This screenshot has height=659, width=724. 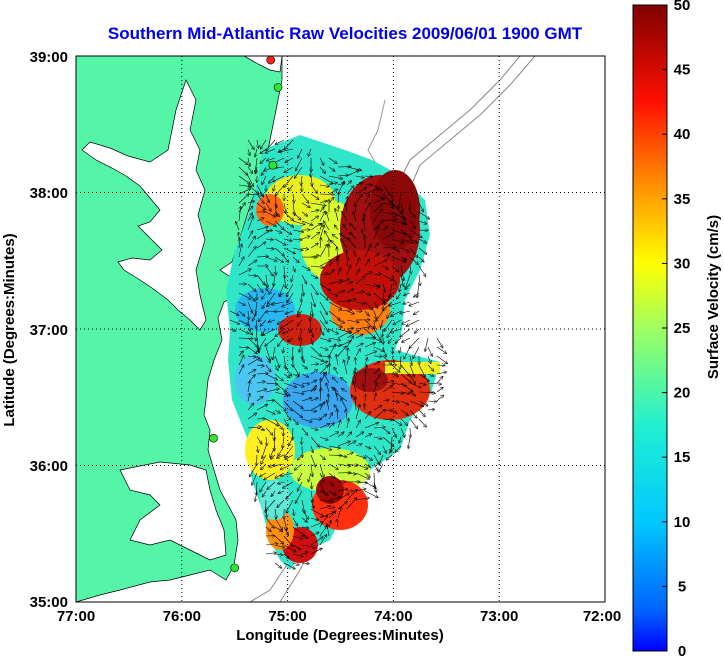 I want to click on colorbar-tick-label: 15, so click(x=682, y=457).